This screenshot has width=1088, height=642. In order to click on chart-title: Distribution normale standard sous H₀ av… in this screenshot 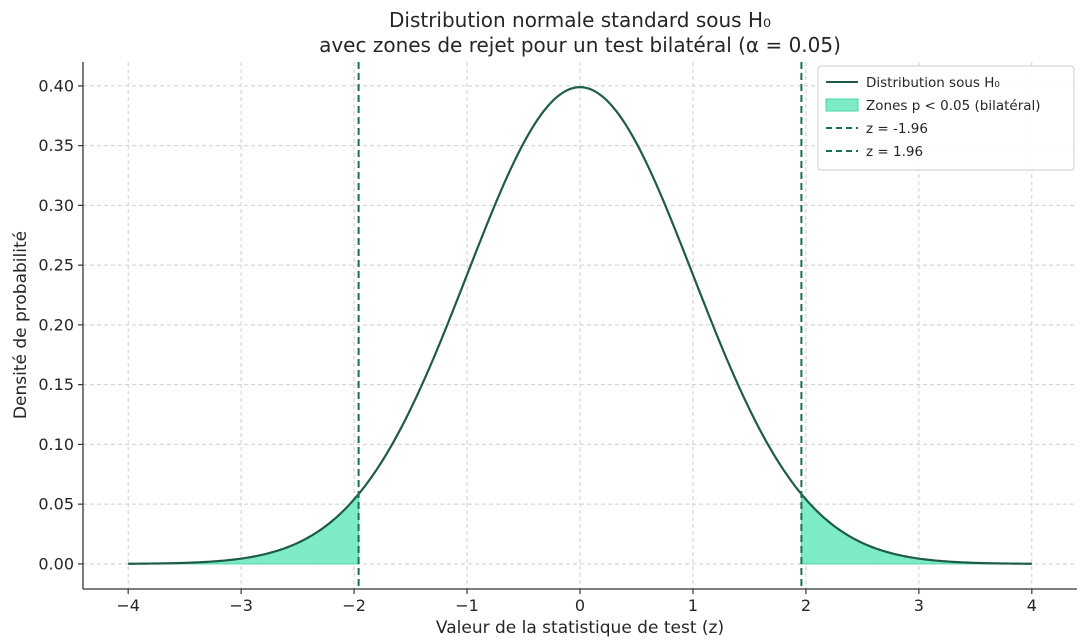, I will do `click(580, 32)`.